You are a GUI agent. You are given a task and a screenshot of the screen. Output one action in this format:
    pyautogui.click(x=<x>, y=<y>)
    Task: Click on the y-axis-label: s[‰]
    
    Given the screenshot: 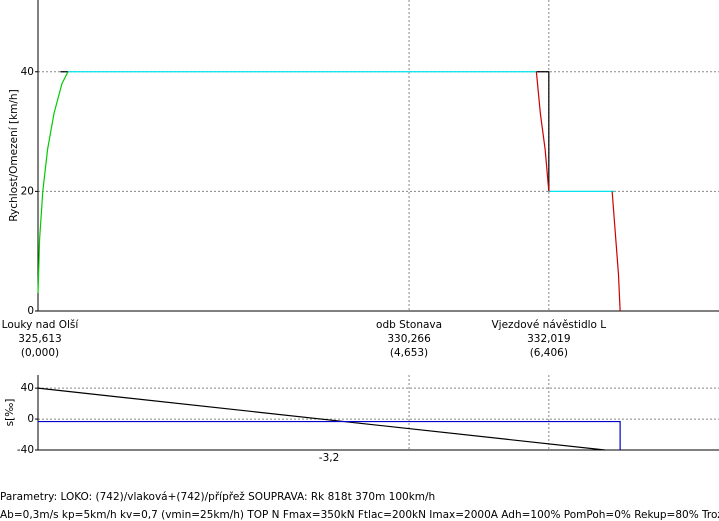 What is the action you would take?
    pyautogui.click(x=10, y=413)
    